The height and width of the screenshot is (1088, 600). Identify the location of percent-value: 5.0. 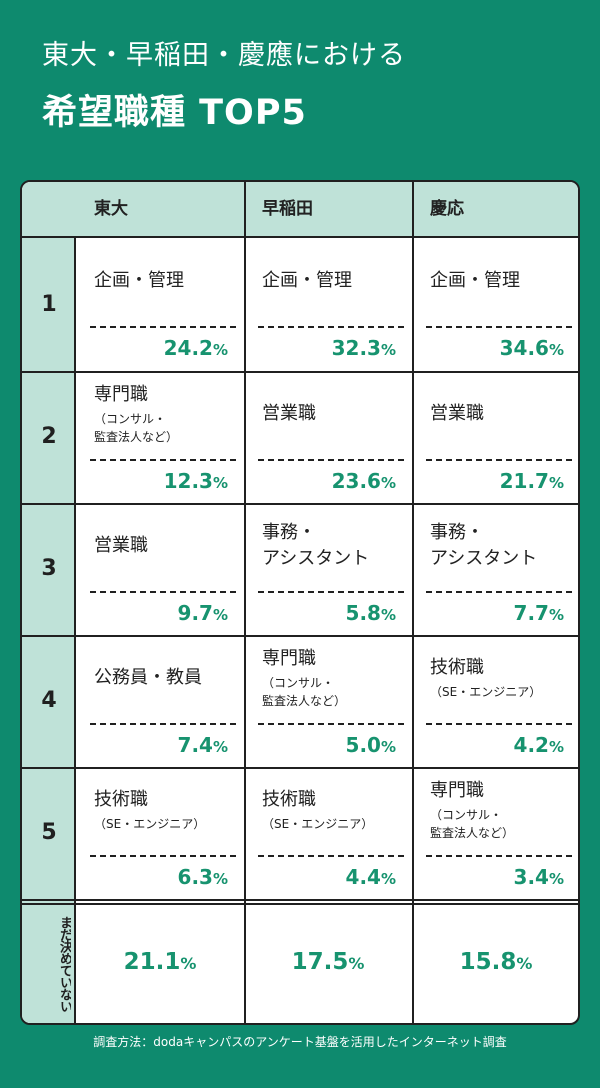
(363, 745).